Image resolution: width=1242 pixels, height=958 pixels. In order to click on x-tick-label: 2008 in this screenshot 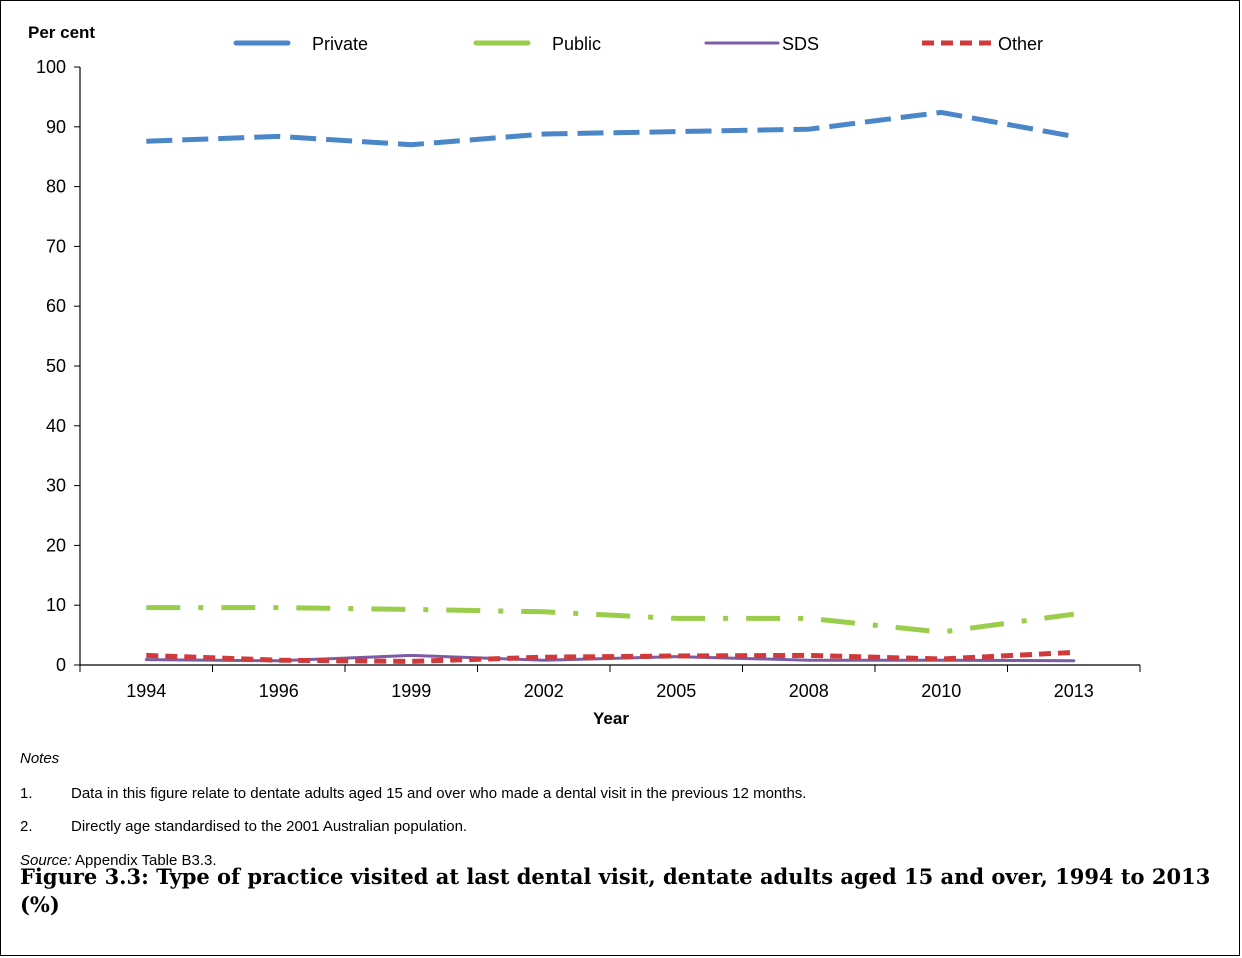, I will do `click(809, 691)`.